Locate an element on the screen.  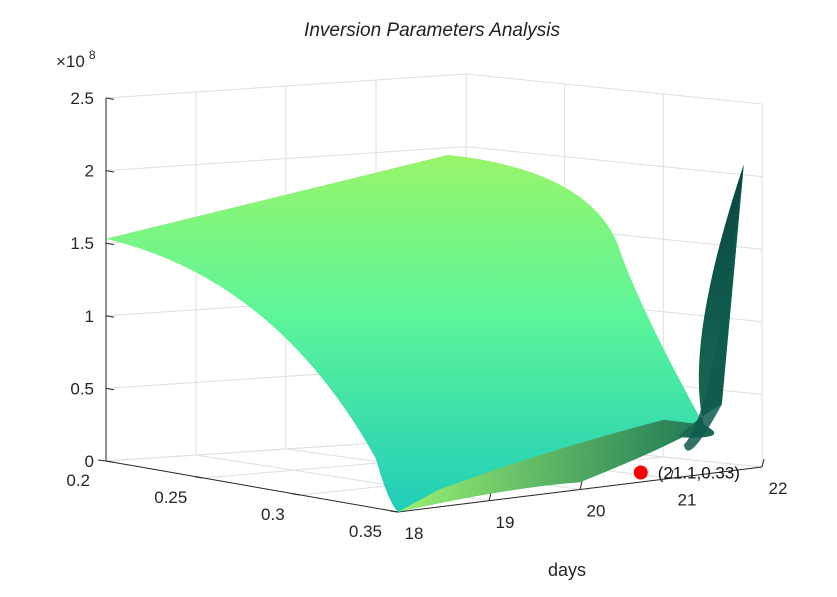
y-axis-line is located at coordinates (252, 486).